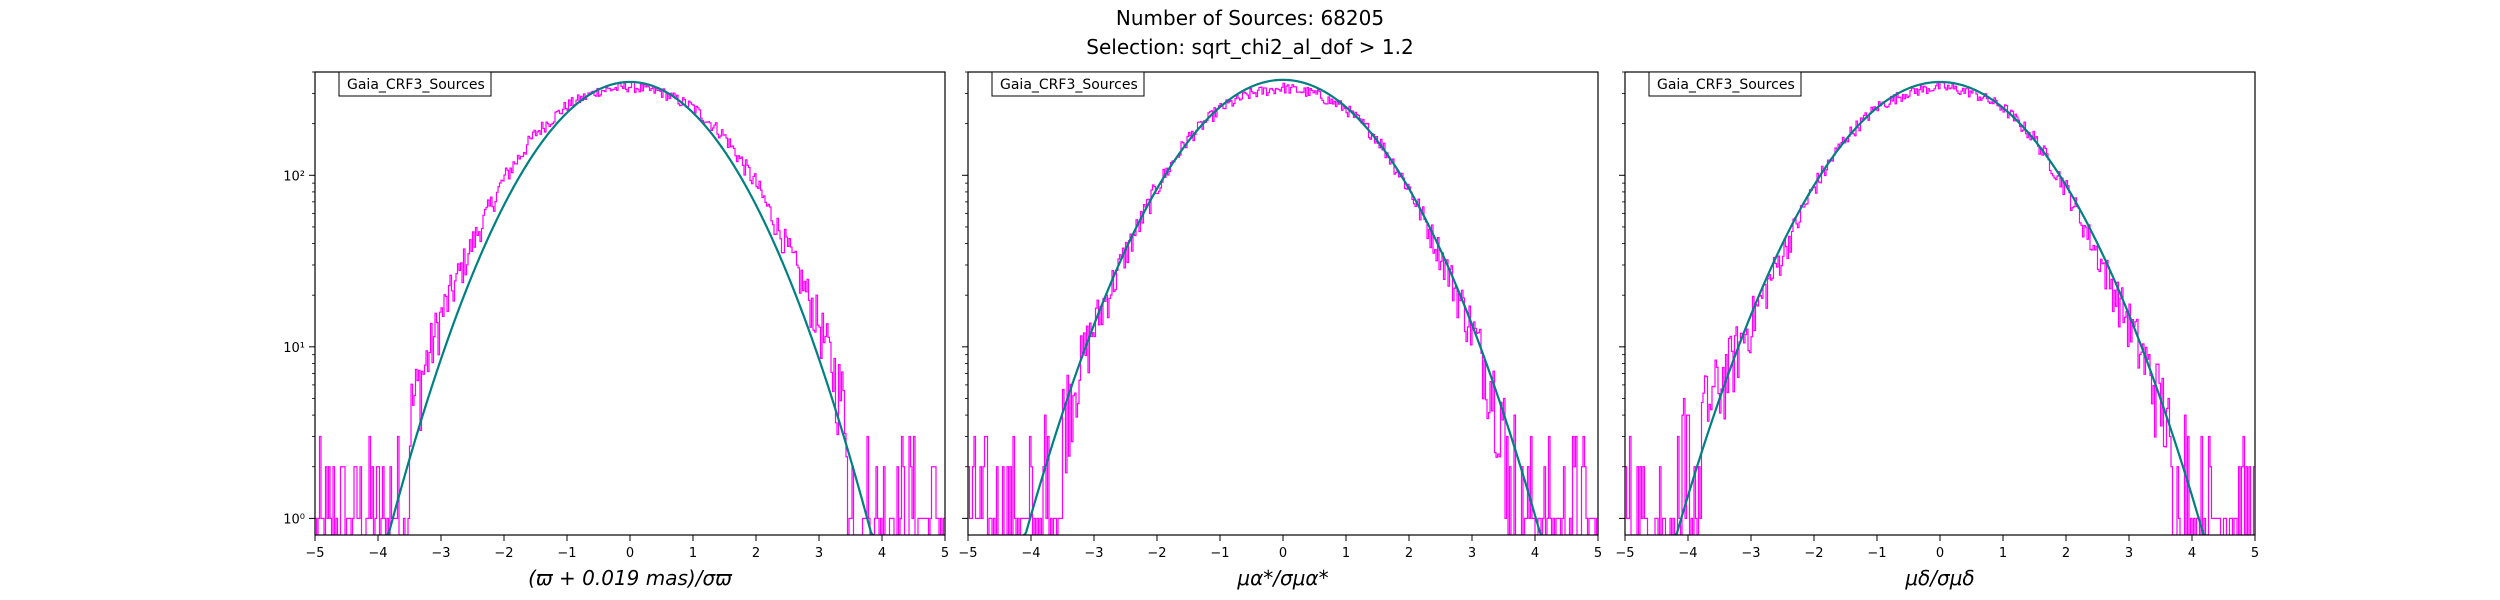 The width and height of the screenshot is (2500, 600). Describe the element at coordinates (294, 519) in the screenshot. I see `y-tick-label: 10⁰` at that location.